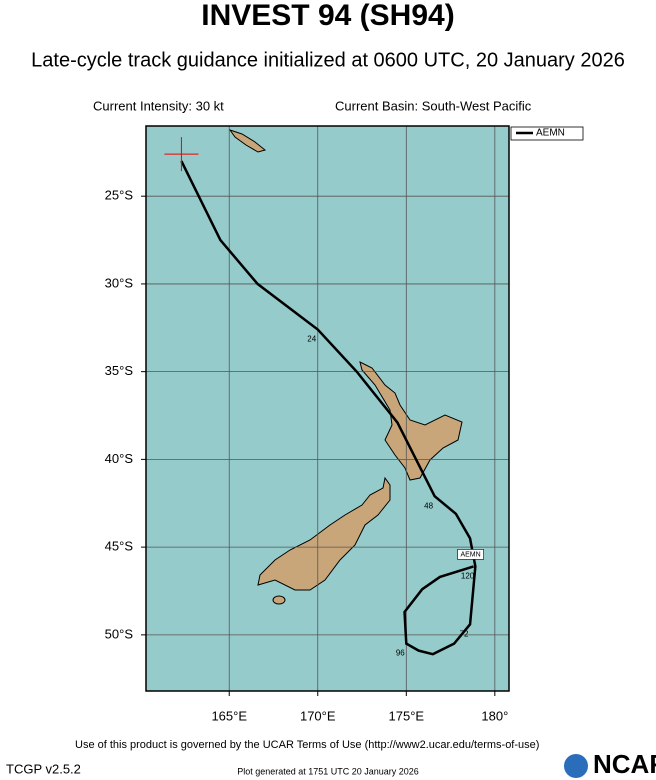 Image resolution: width=656 pixels, height=780 pixels. I want to click on end-label: AEMN, so click(470, 554).